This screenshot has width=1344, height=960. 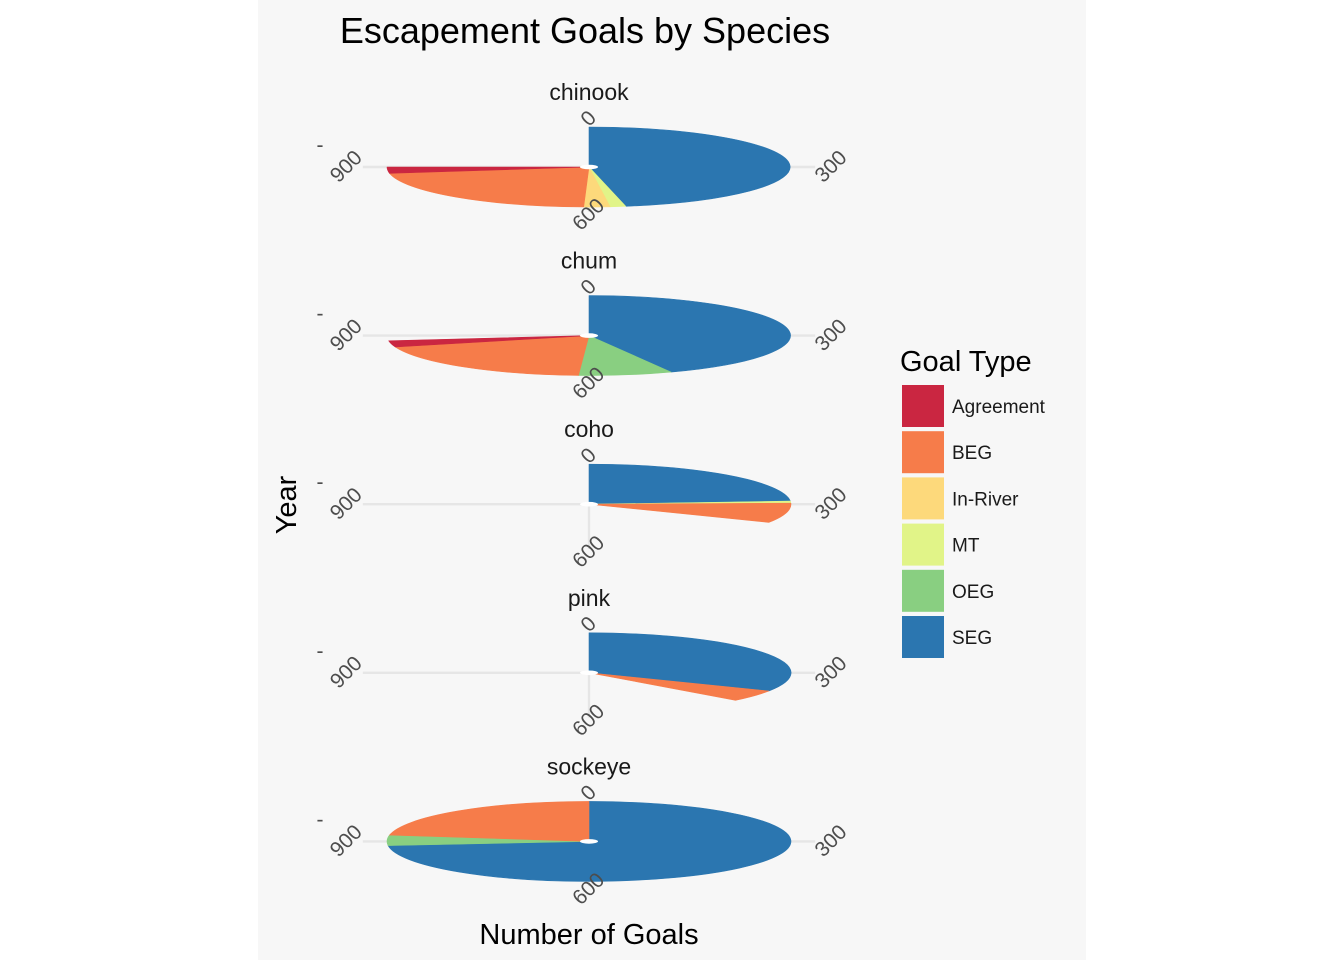 I want to click on x-axis-title: Number of Goals, so click(x=588, y=935).